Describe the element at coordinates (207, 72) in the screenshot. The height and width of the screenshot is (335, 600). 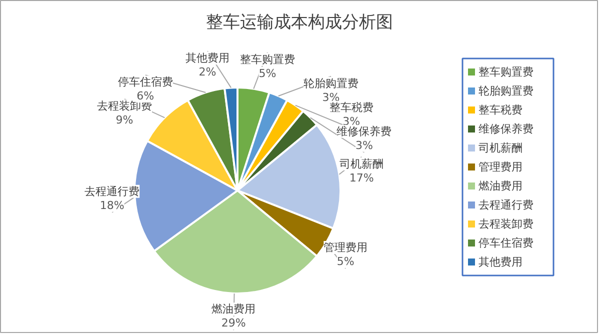
I see `data-label: 2%` at that location.